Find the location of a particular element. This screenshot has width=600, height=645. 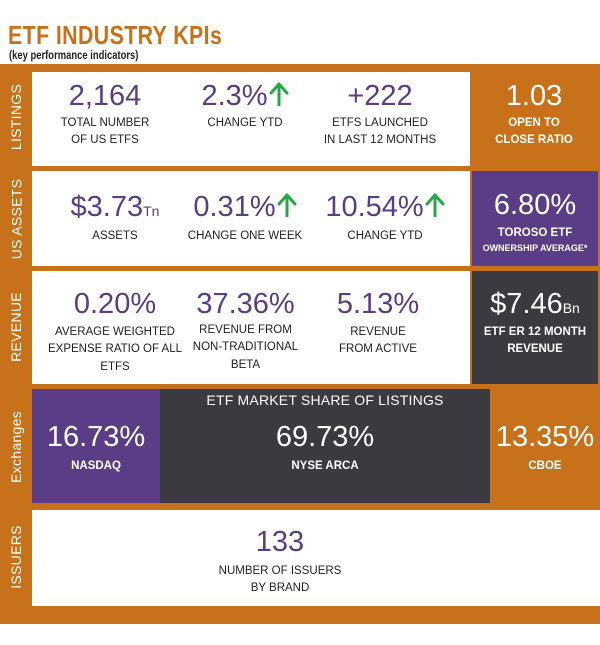

listings-change-ytd-value: 2.3% is located at coordinates (234, 96).